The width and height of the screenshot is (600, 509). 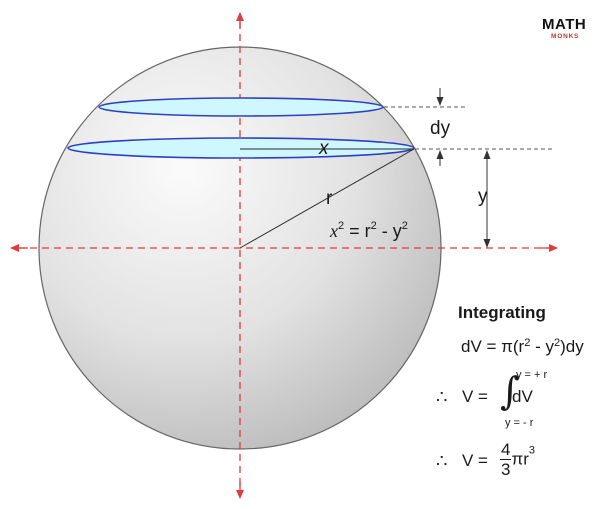 What do you see at coordinates (329, 198) in the screenshot?
I see `r-label: r` at bounding box center [329, 198].